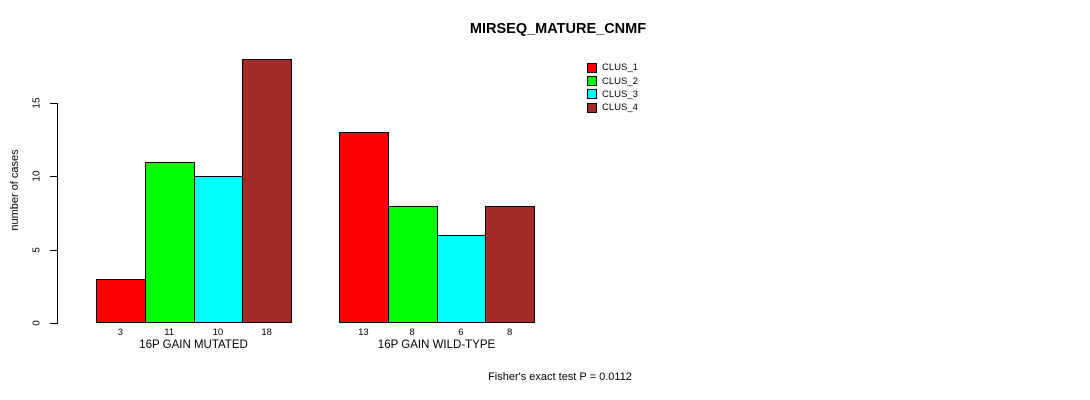 This screenshot has height=400, width=1090. I want to click on legend-row-clus_4: CLUS_4, so click(612, 107).